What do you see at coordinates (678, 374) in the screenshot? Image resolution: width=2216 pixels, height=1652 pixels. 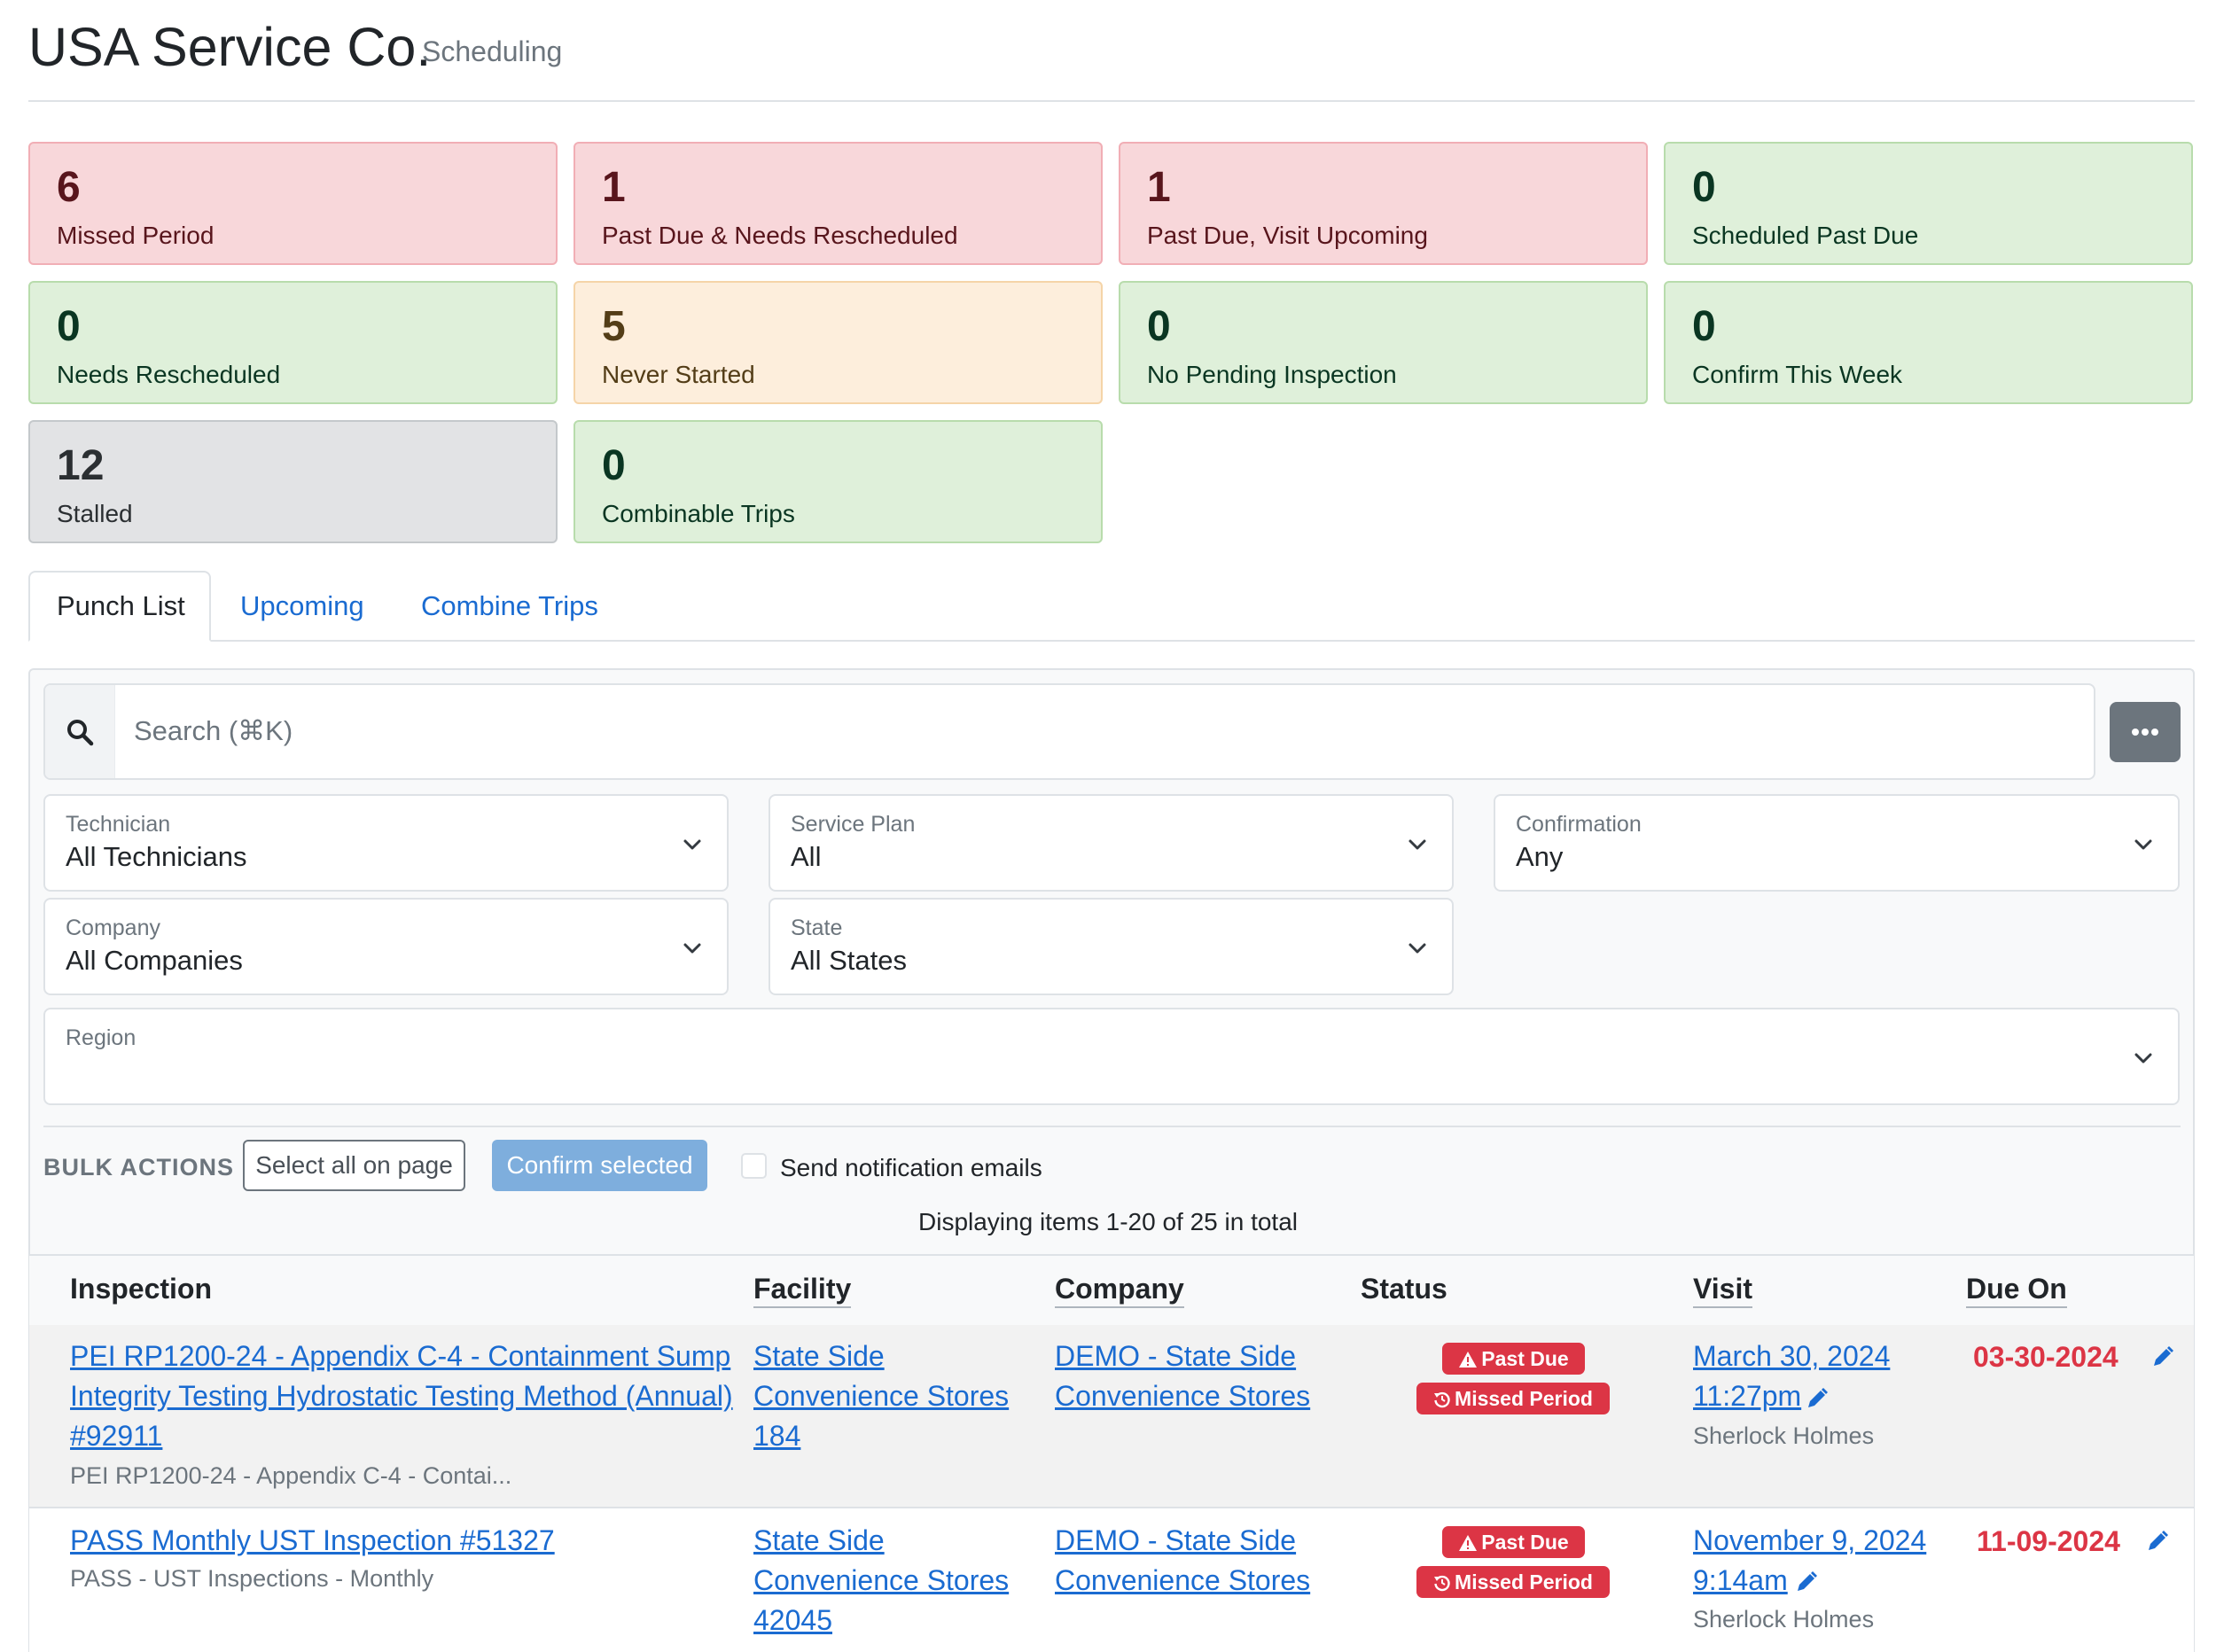 I see `stat-label: Never Started` at bounding box center [678, 374].